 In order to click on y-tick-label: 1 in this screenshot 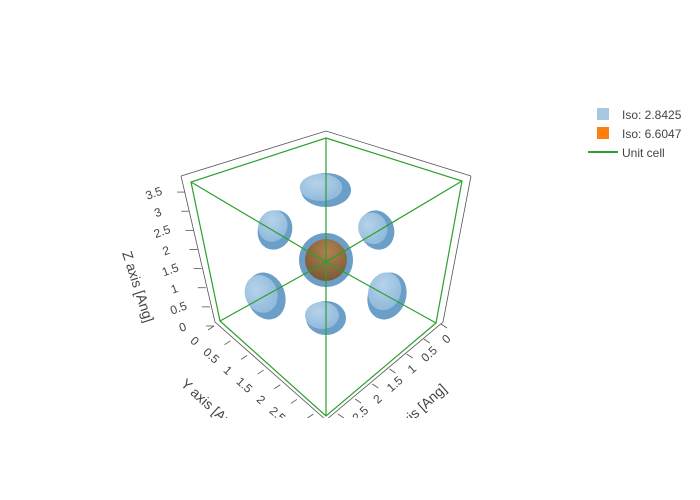, I will do `click(228, 370)`.